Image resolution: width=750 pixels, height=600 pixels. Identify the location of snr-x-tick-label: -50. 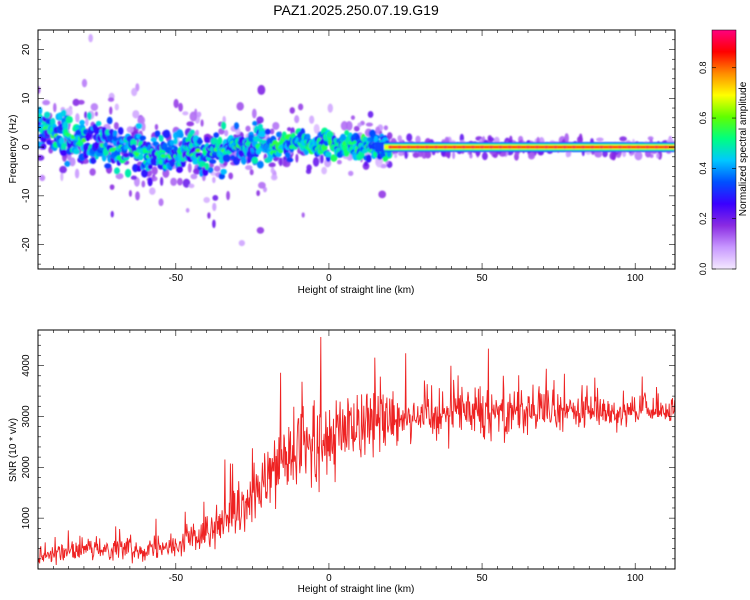
(176, 578).